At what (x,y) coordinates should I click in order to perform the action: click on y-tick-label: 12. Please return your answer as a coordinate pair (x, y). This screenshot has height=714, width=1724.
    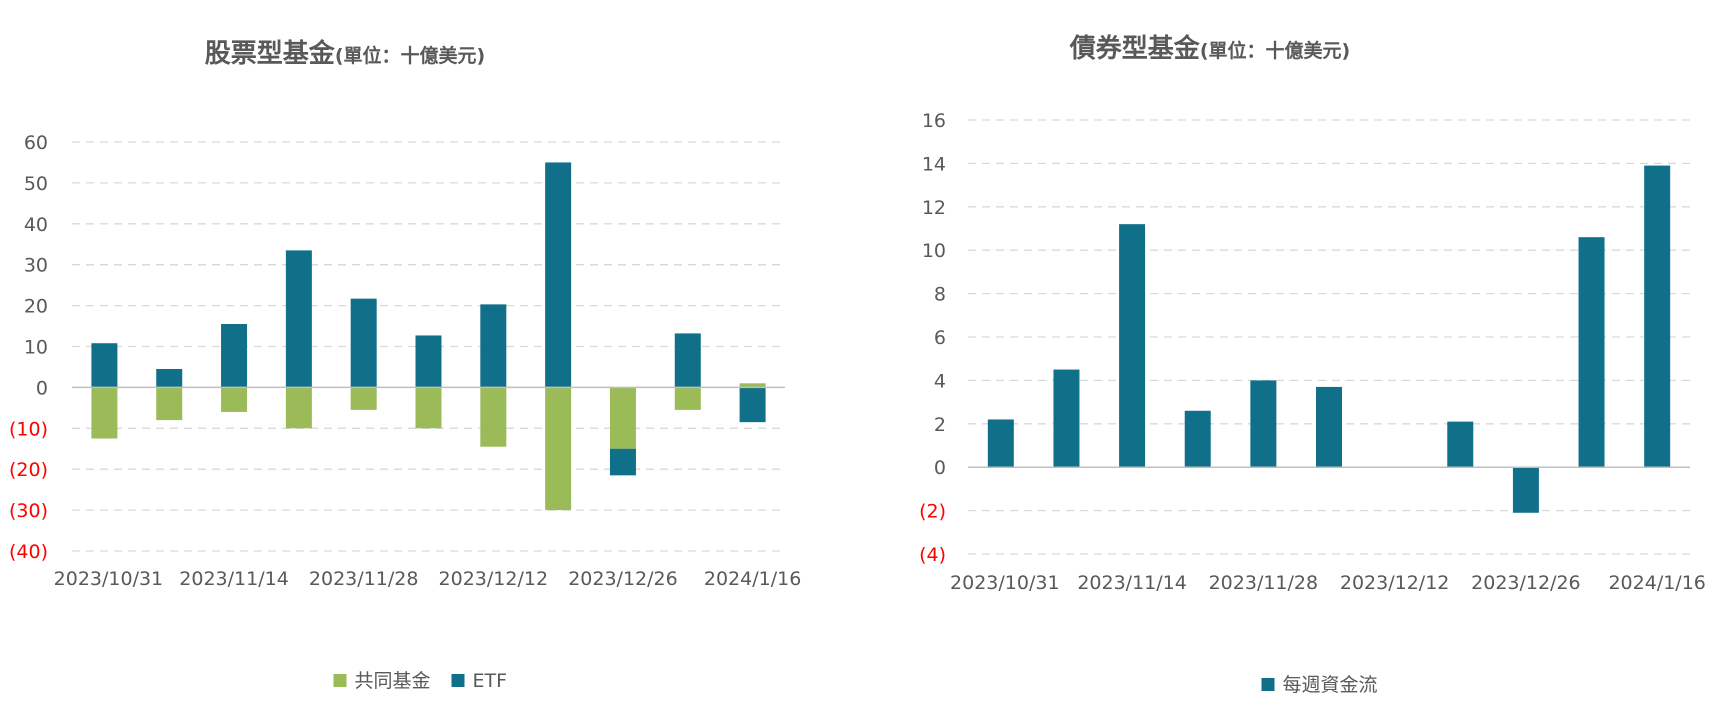
    Looking at the image, I should click on (934, 208).